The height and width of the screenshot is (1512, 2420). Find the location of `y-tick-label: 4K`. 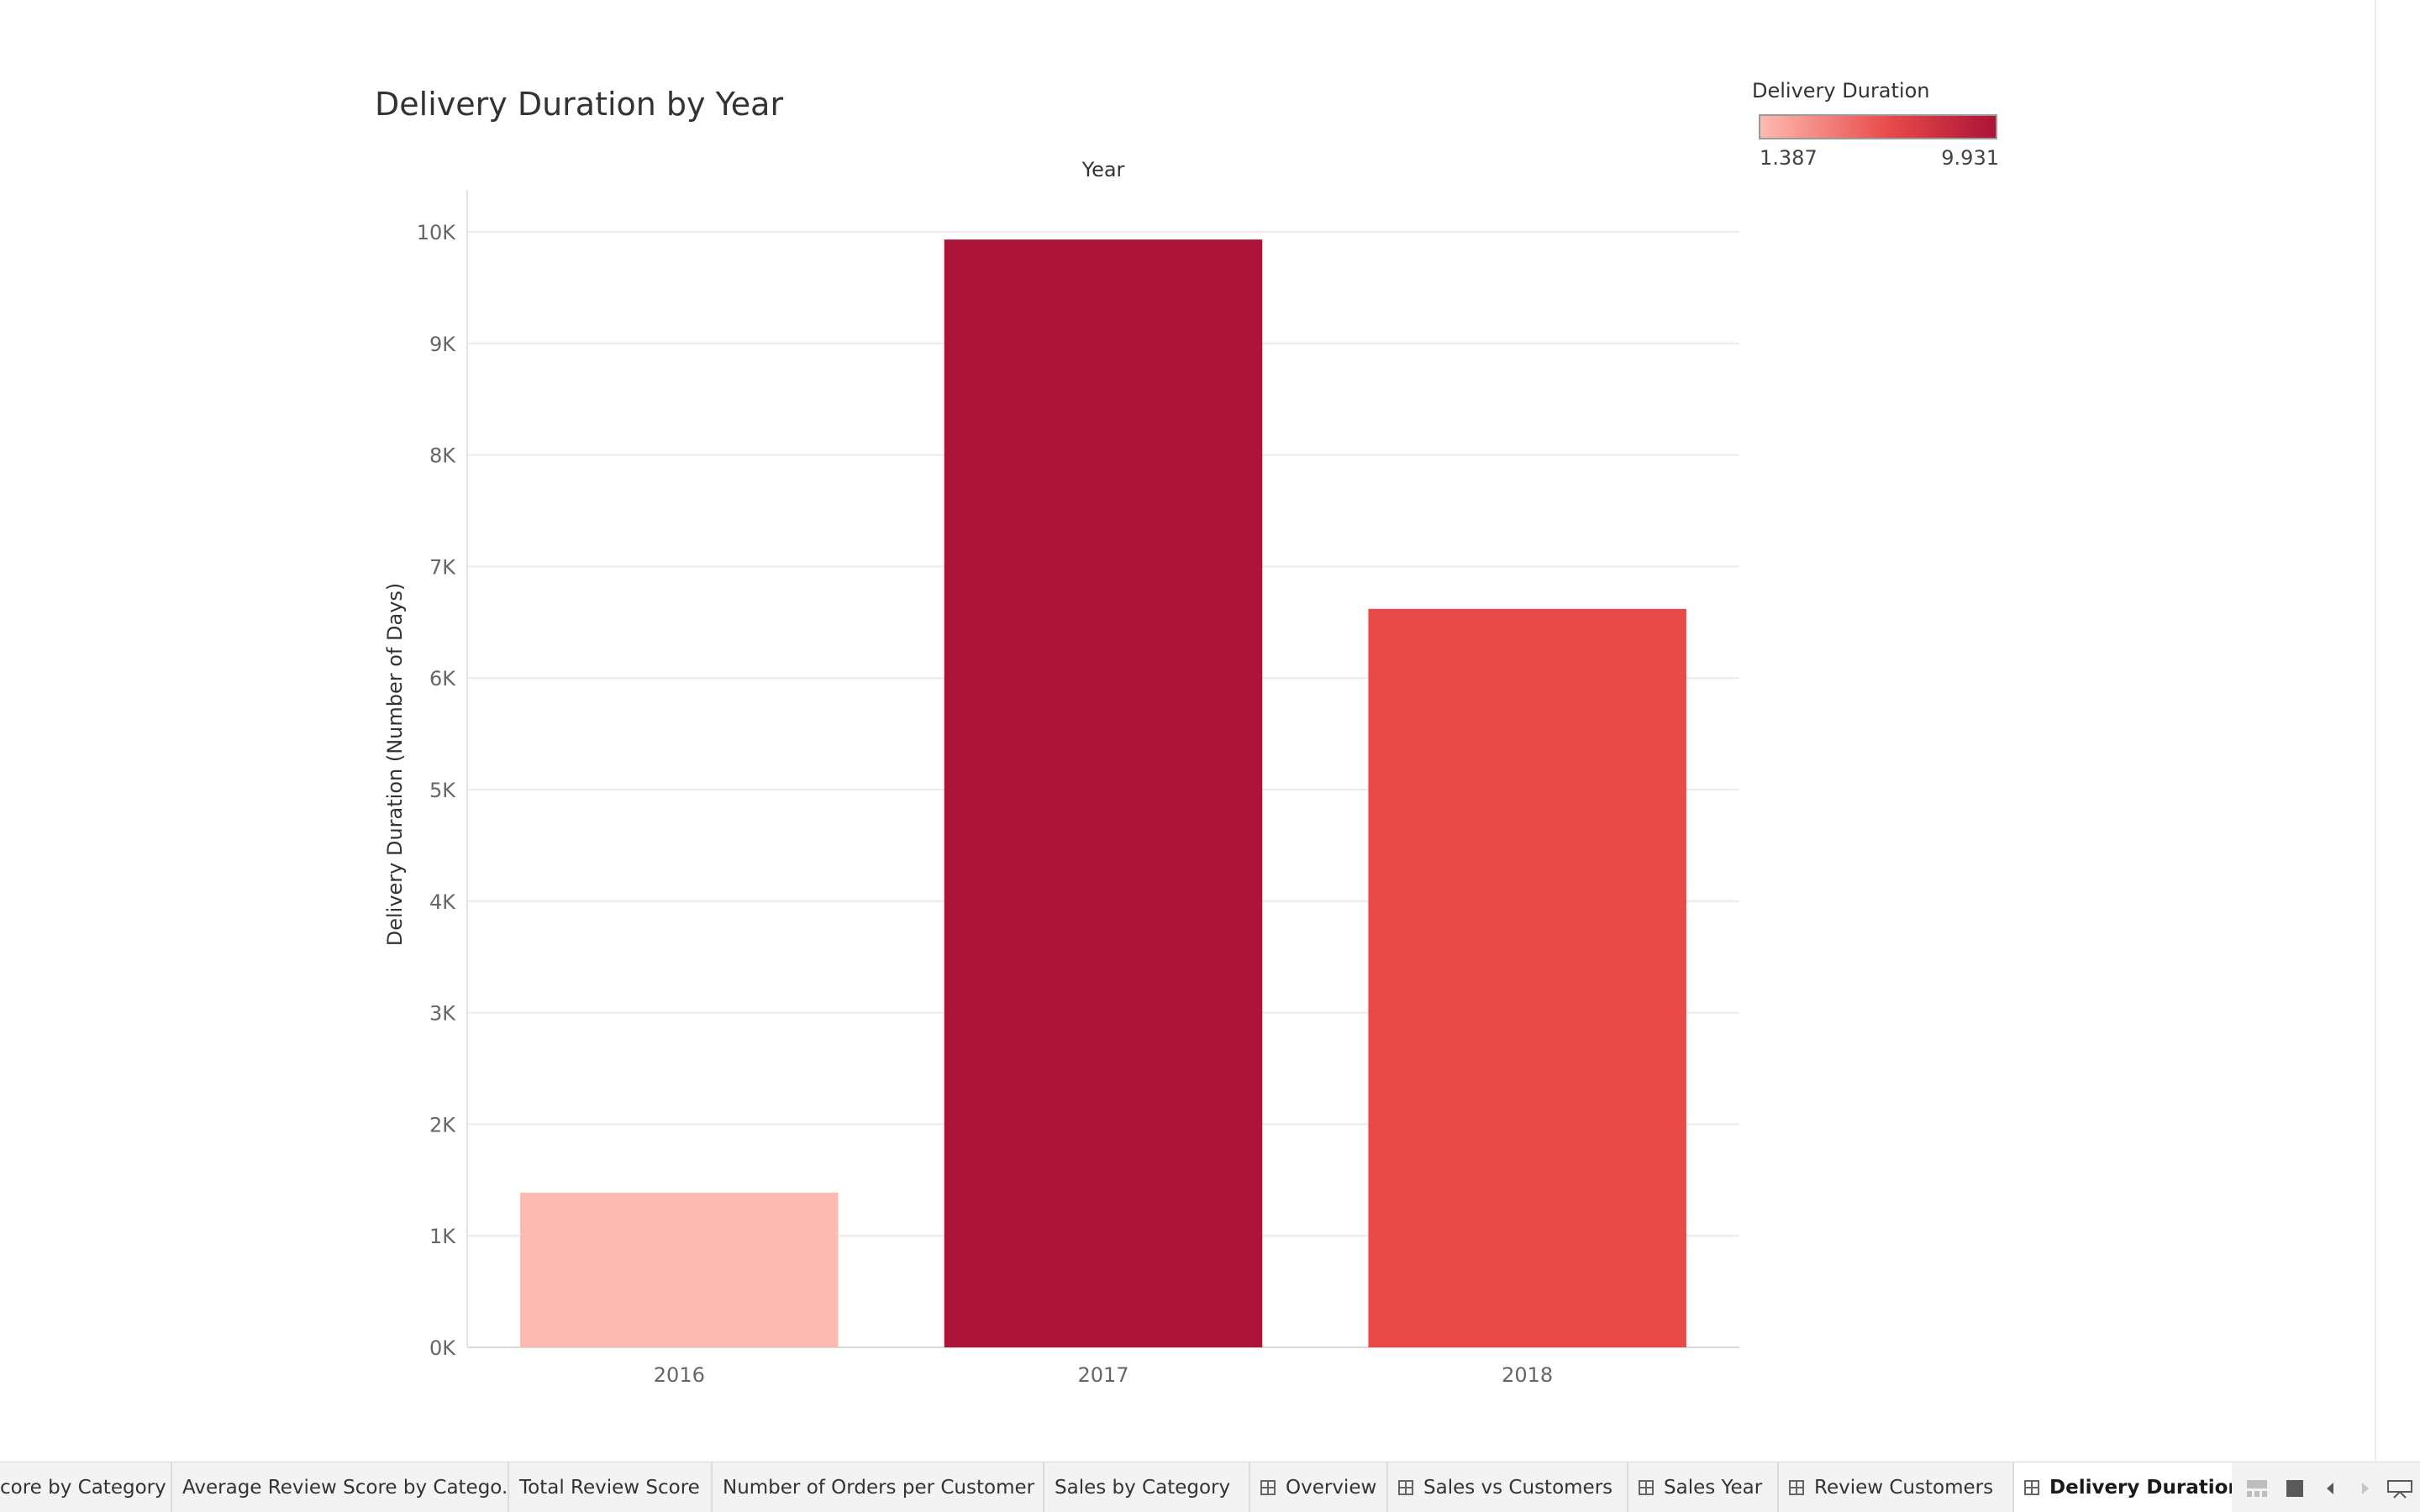

y-tick-label: 4K is located at coordinates (442, 902).